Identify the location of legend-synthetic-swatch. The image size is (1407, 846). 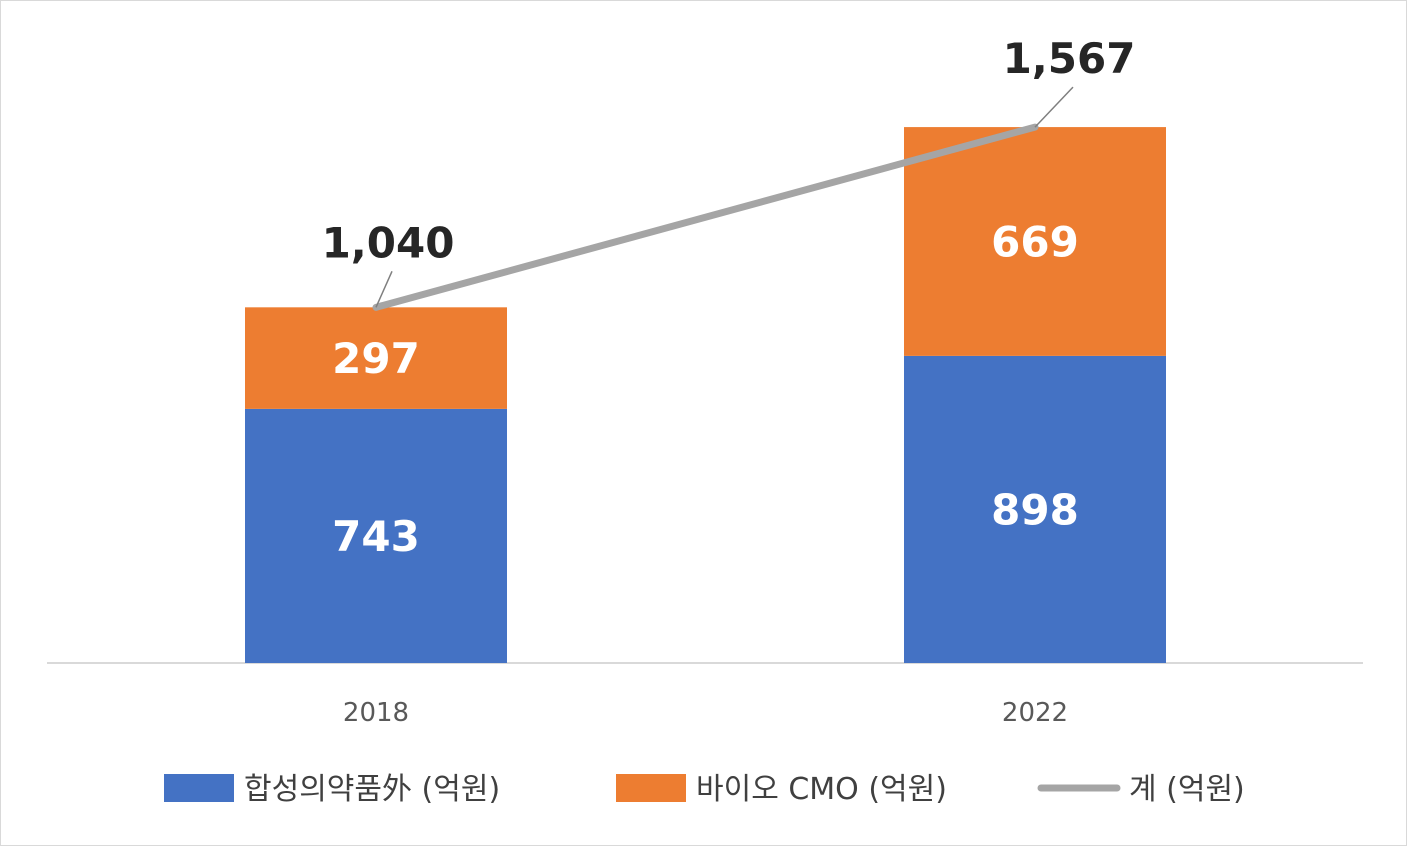
(199, 788).